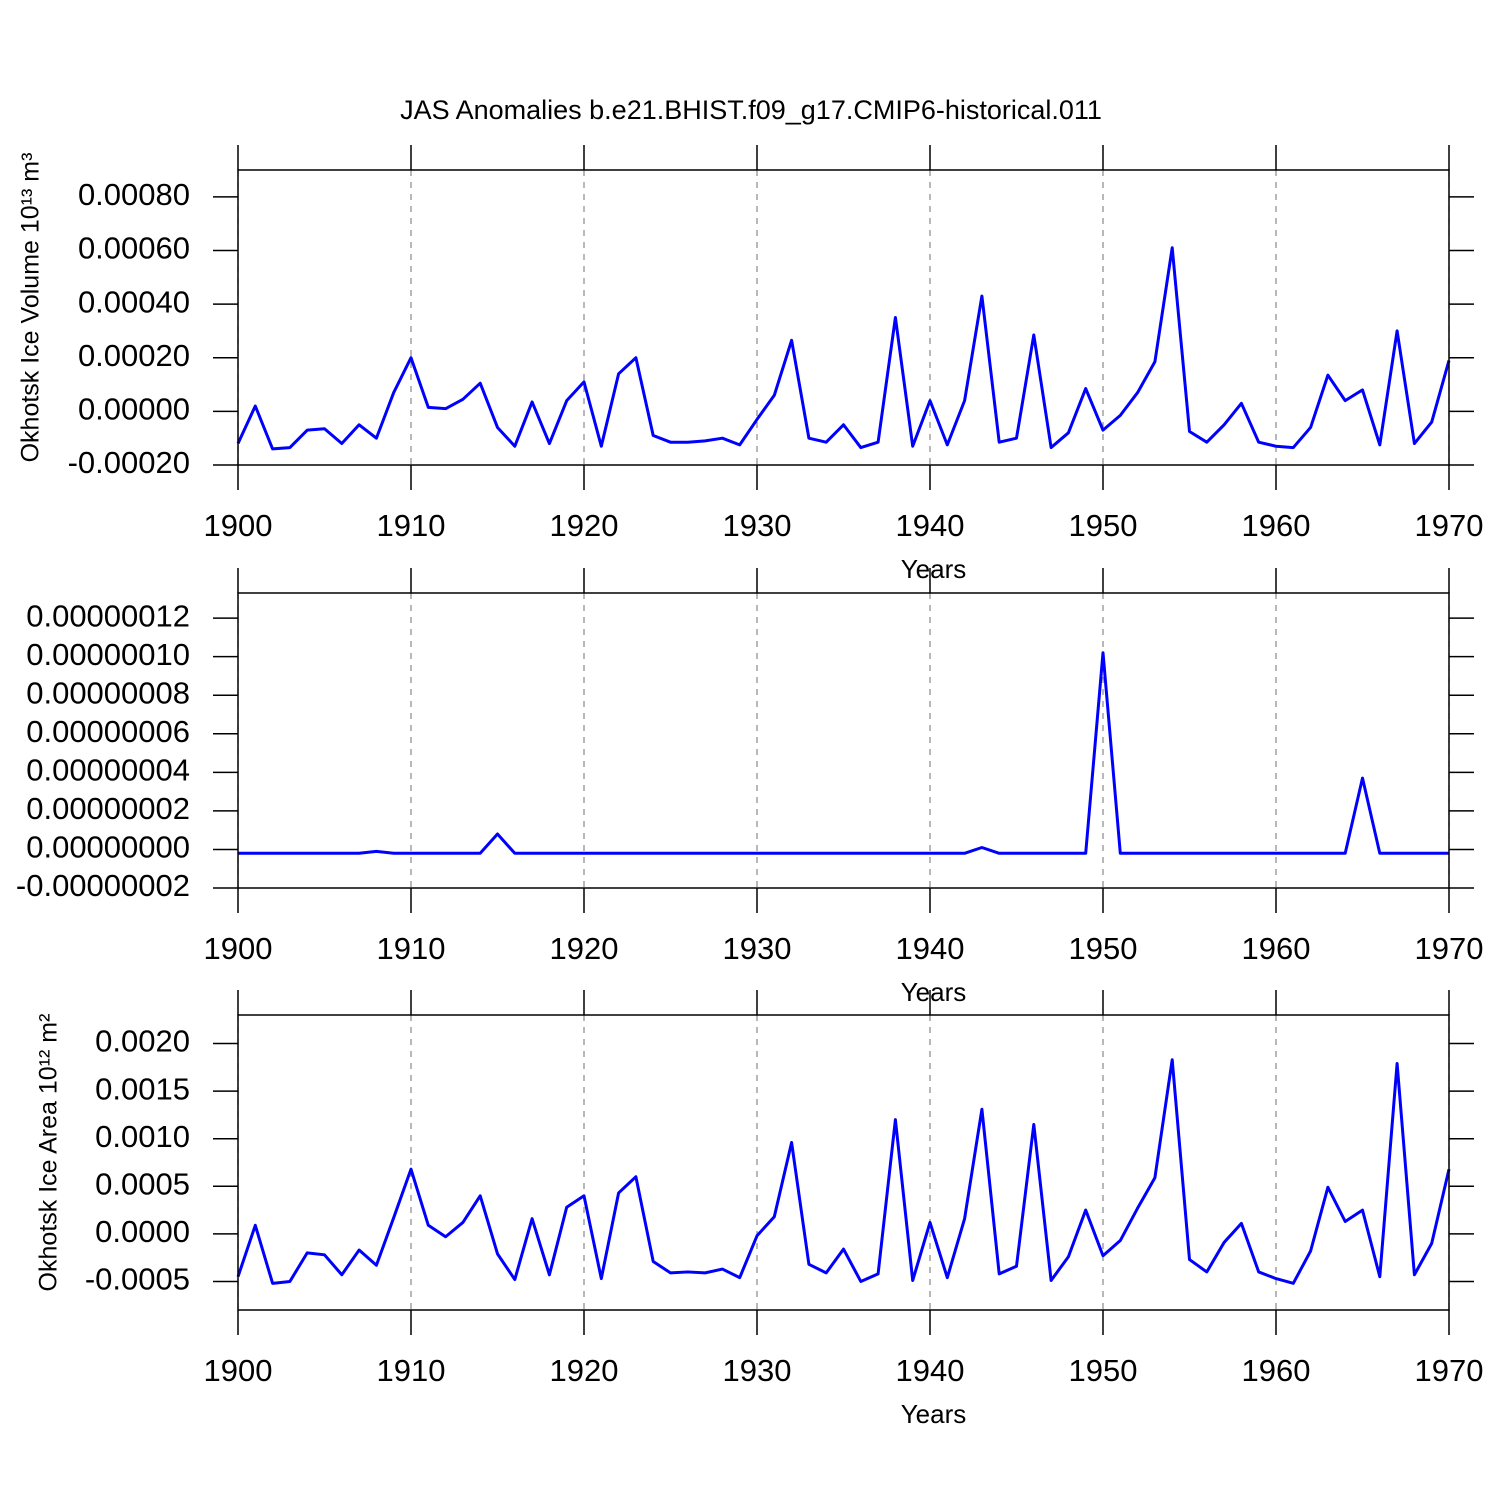 The image size is (1500, 1500). I want to click on y-tick-label: 0.00000004, so click(108, 770).